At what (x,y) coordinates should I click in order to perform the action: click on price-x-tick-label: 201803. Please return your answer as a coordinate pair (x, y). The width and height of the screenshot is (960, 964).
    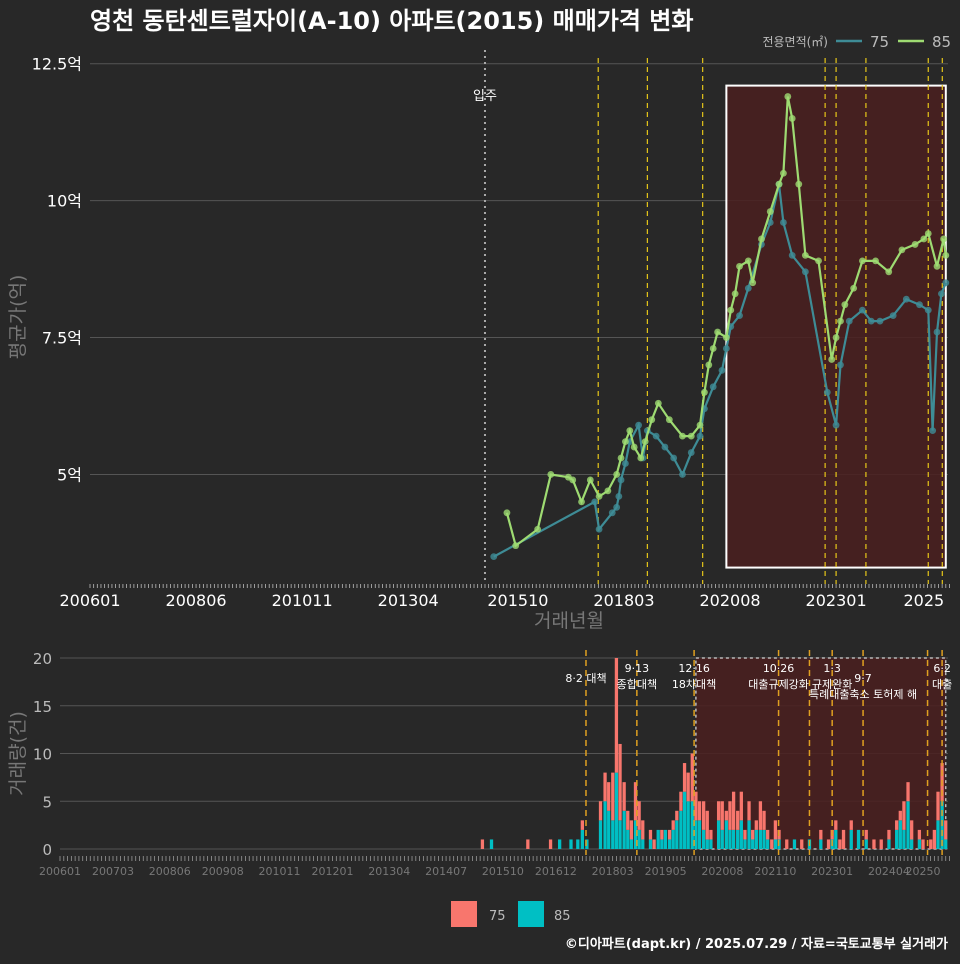
    Looking at the image, I should click on (623, 600).